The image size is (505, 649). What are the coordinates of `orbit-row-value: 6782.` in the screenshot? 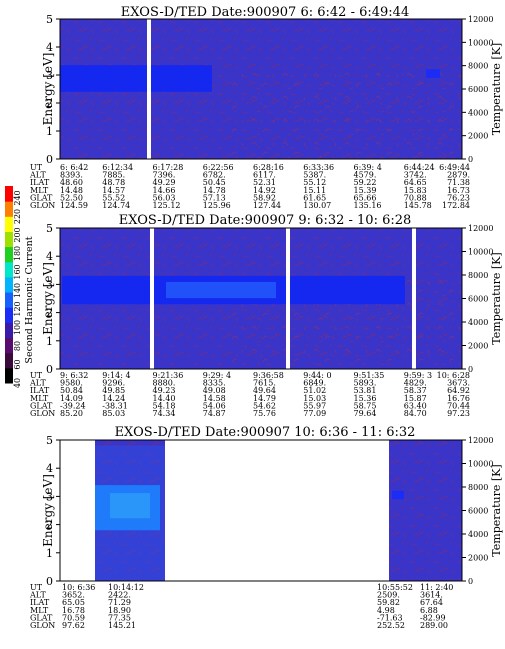 It's located at (214, 175).